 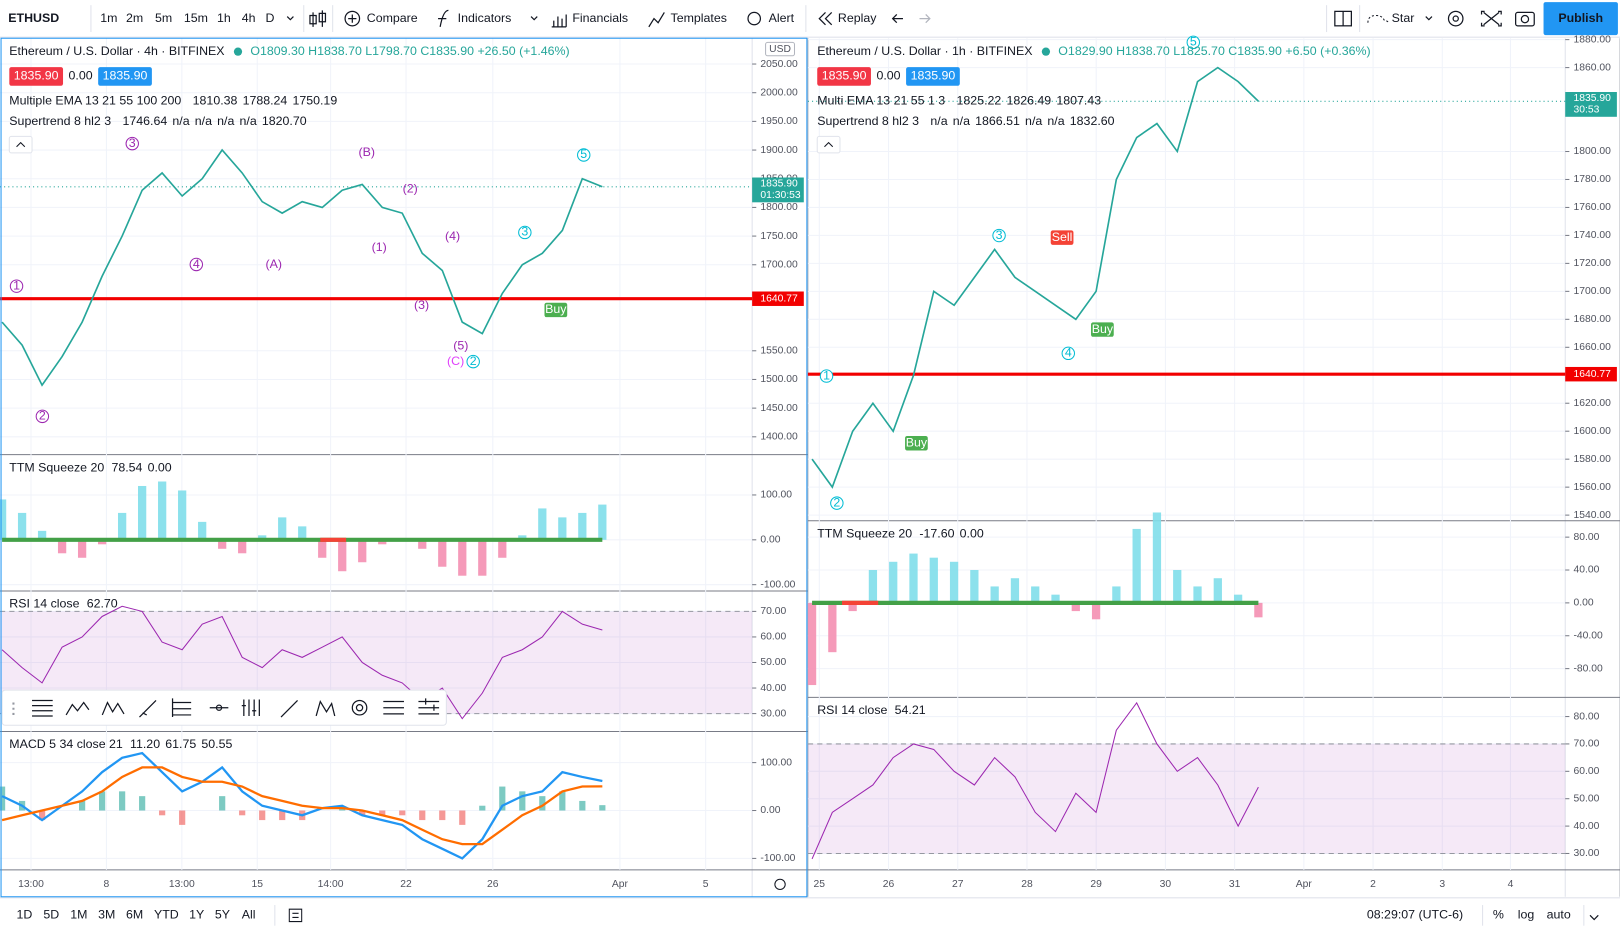 I want to click on star-dropdown, so click(x=1429, y=18).